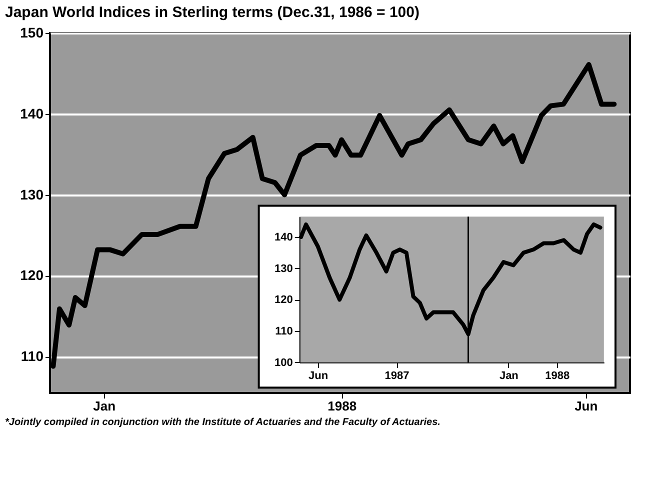 This screenshot has width=659, height=490. Describe the element at coordinates (212, 12) in the screenshot. I see `chart-title: Japan World Indices in Sterling terms (Dec.31, 1986 = 100)` at that location.